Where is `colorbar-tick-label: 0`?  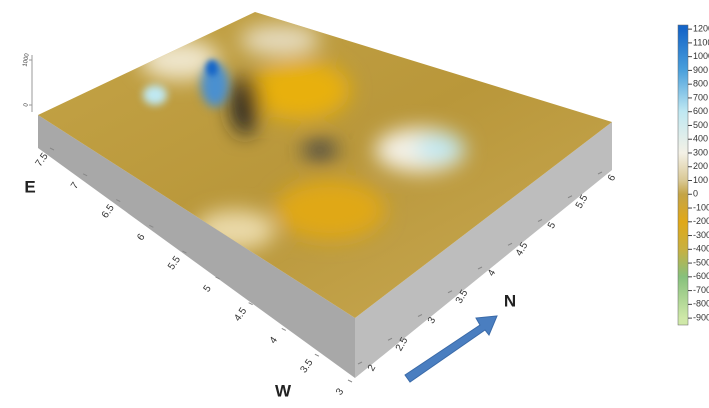
colorbar-tick-label: 0 is located at coordinates (695, 194).